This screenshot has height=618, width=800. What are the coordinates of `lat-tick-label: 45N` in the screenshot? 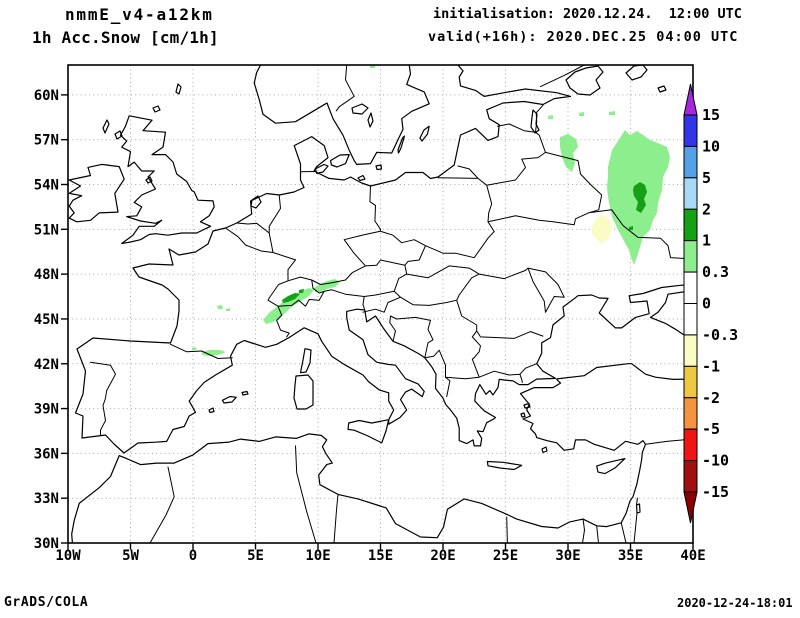 It's located at (46, 320).